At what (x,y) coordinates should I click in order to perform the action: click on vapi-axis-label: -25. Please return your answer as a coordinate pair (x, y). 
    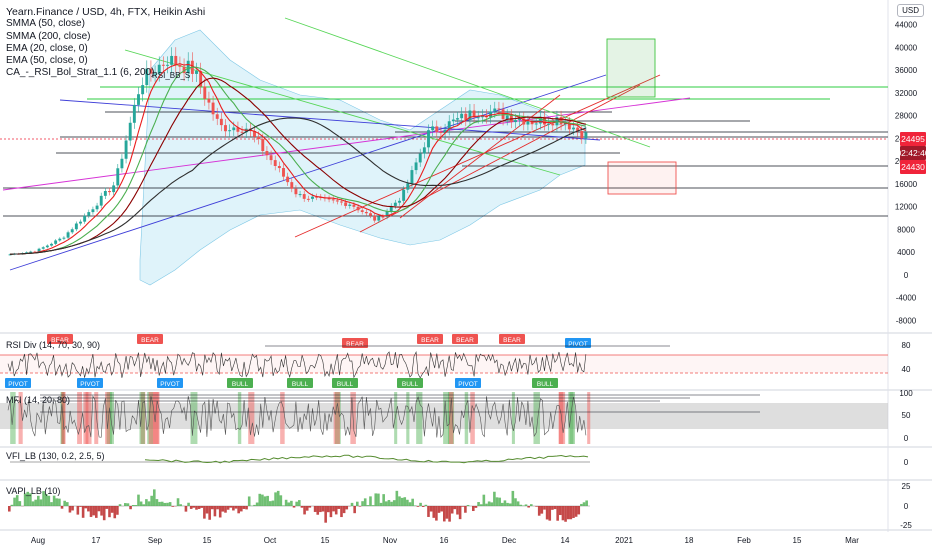
    Looking at the image, I should click on (906, 525).